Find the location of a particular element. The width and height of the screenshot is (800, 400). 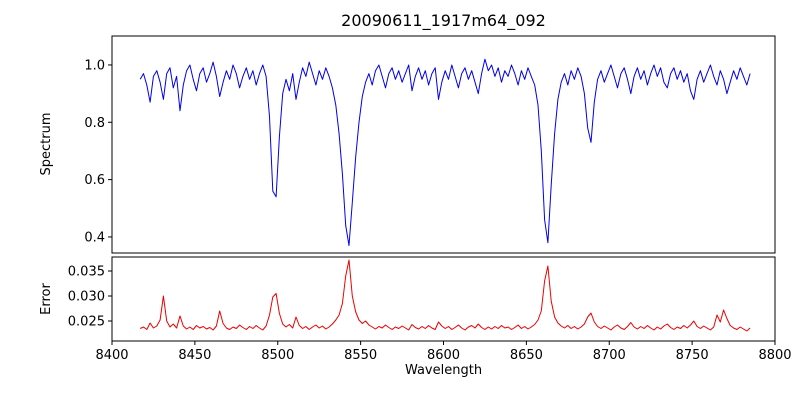

x-tick-label: 8700 is located at coordinates (609, 355).